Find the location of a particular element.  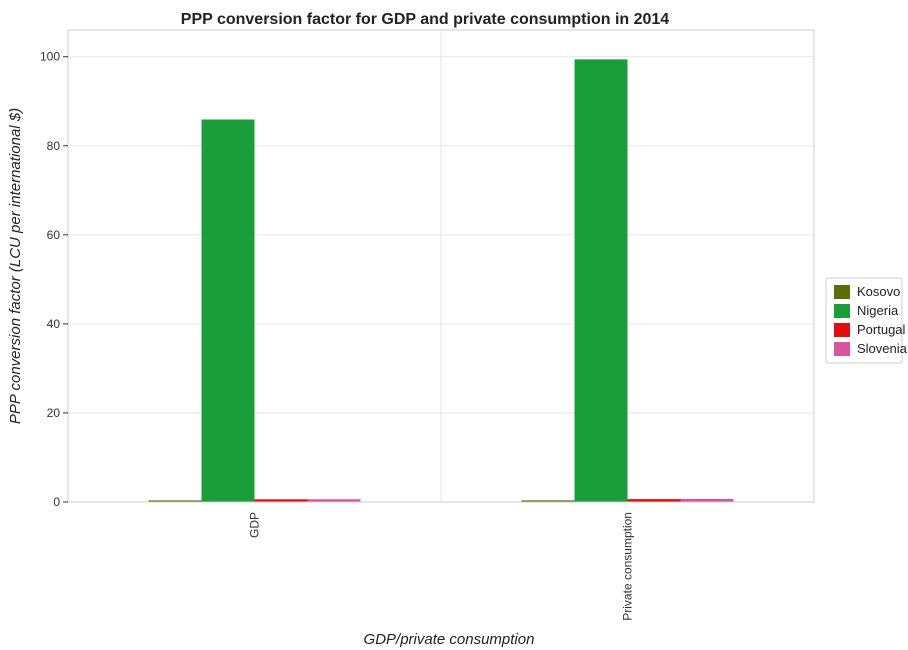

legend-box is located at coordinates (864, 320).